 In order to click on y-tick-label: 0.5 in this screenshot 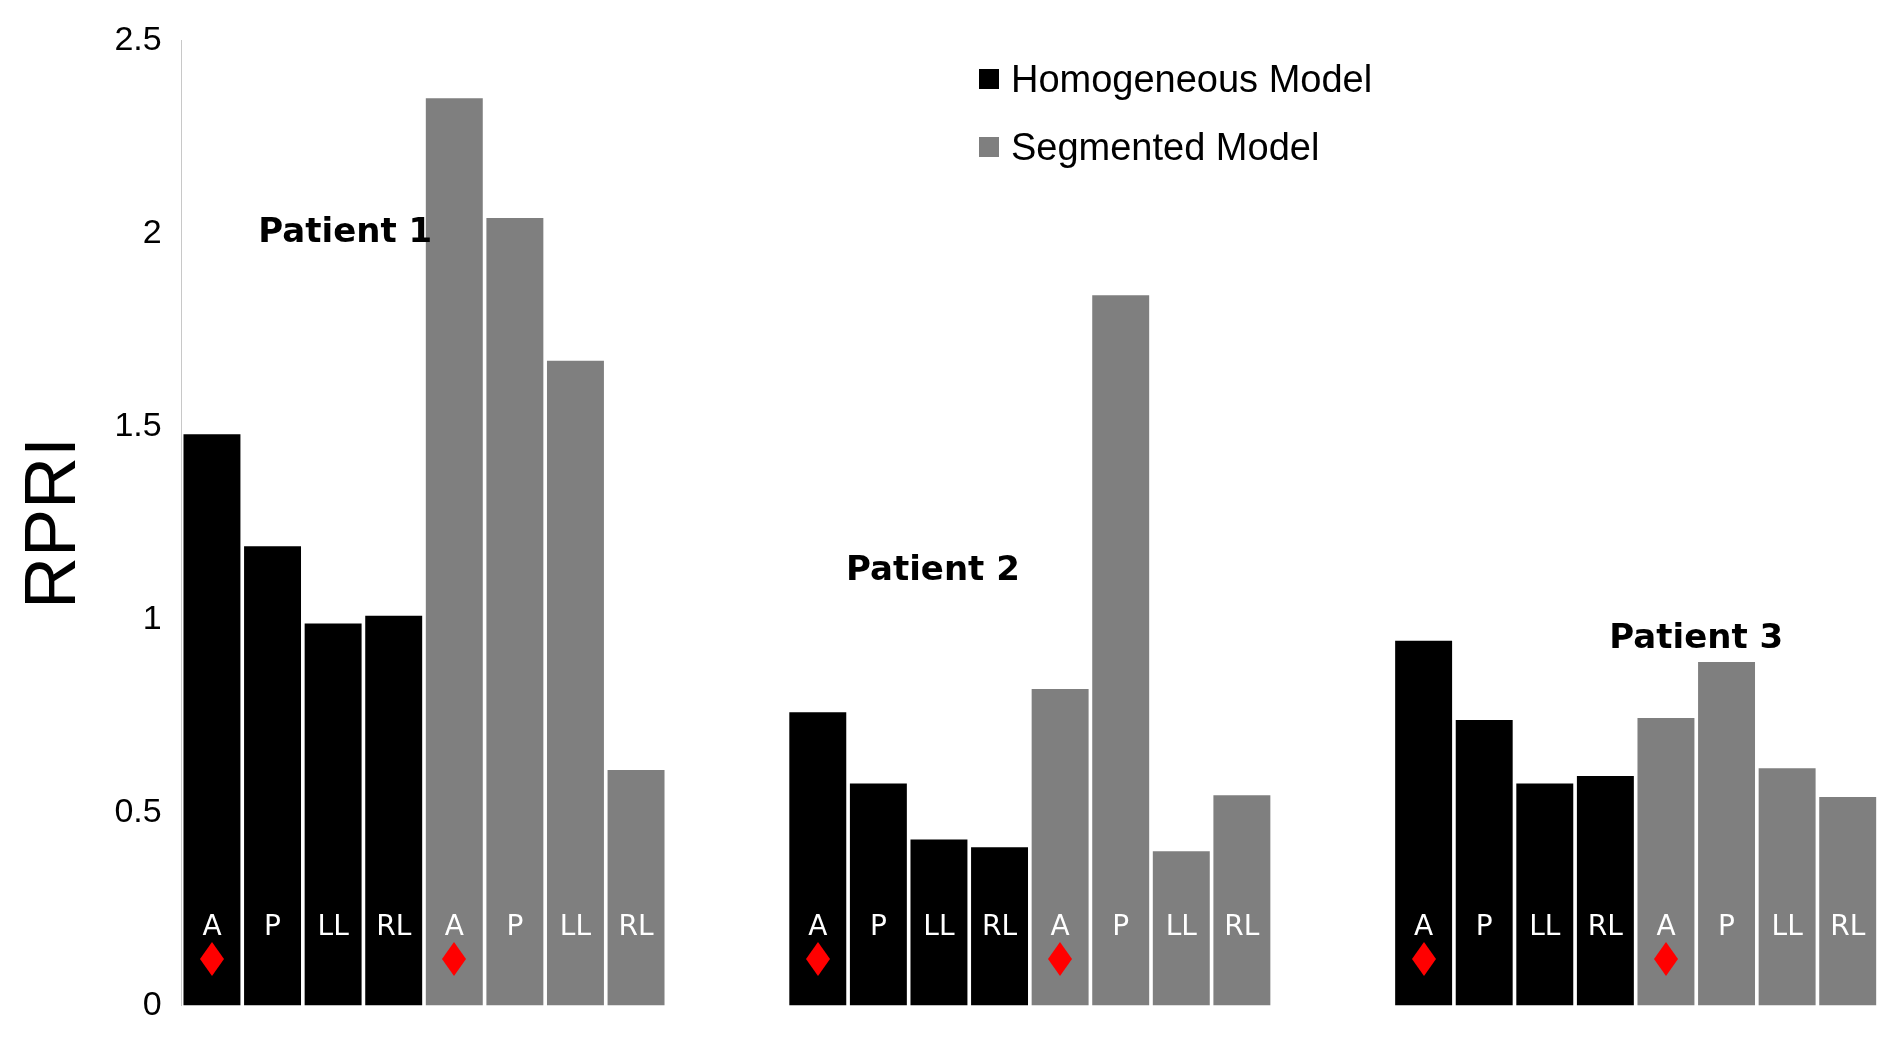, I will do `click(138, 809)`.